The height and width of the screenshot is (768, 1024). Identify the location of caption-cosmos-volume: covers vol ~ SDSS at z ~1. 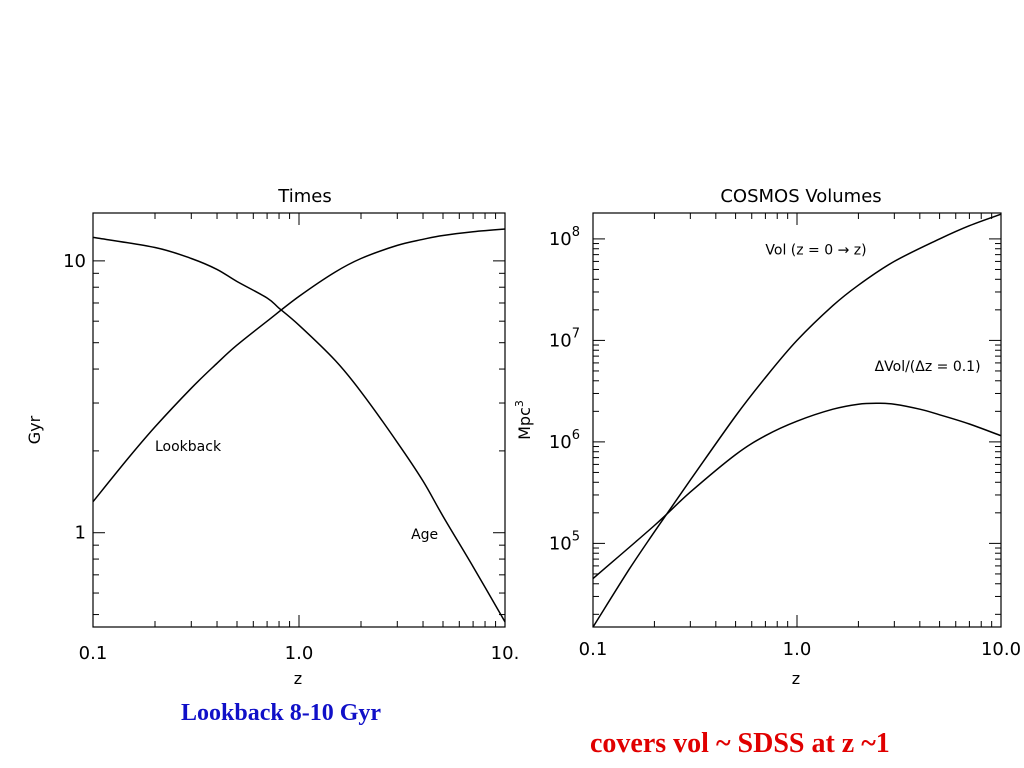
(740, 743).